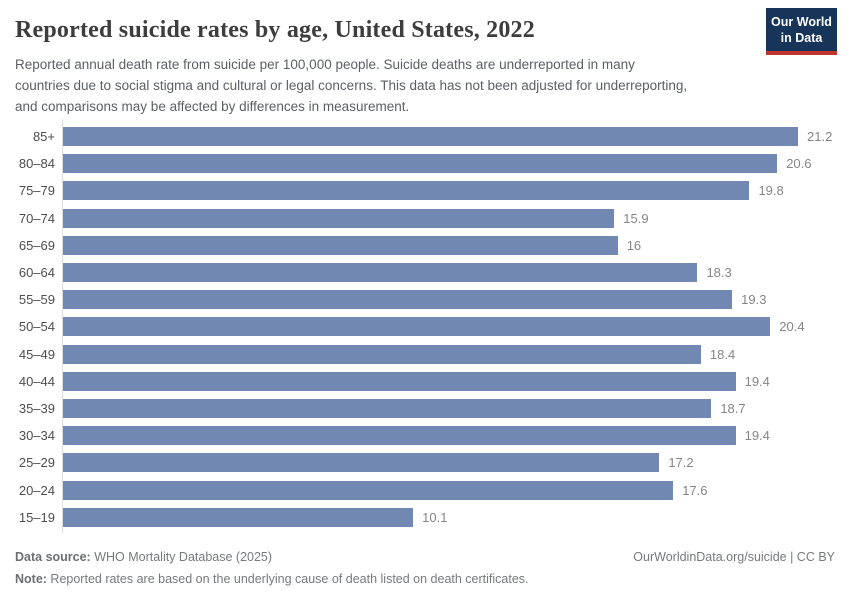 This screenshot has height=600, width=850. Describe the element at coordinates (36, 245) in the screenshot. I see `category-label: 65–69` at that location.